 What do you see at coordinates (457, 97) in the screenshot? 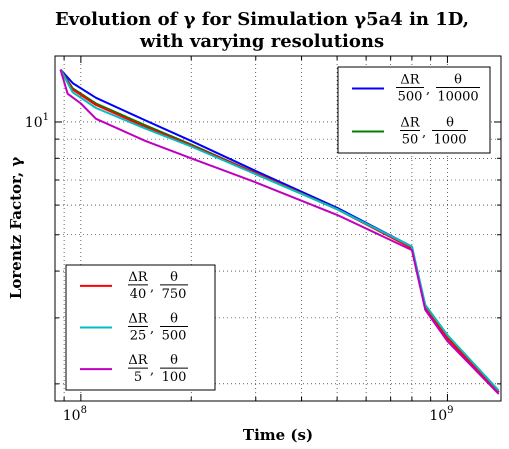
I see `legend-fraction-denominator: 10000` at bounding box center [457, 97].